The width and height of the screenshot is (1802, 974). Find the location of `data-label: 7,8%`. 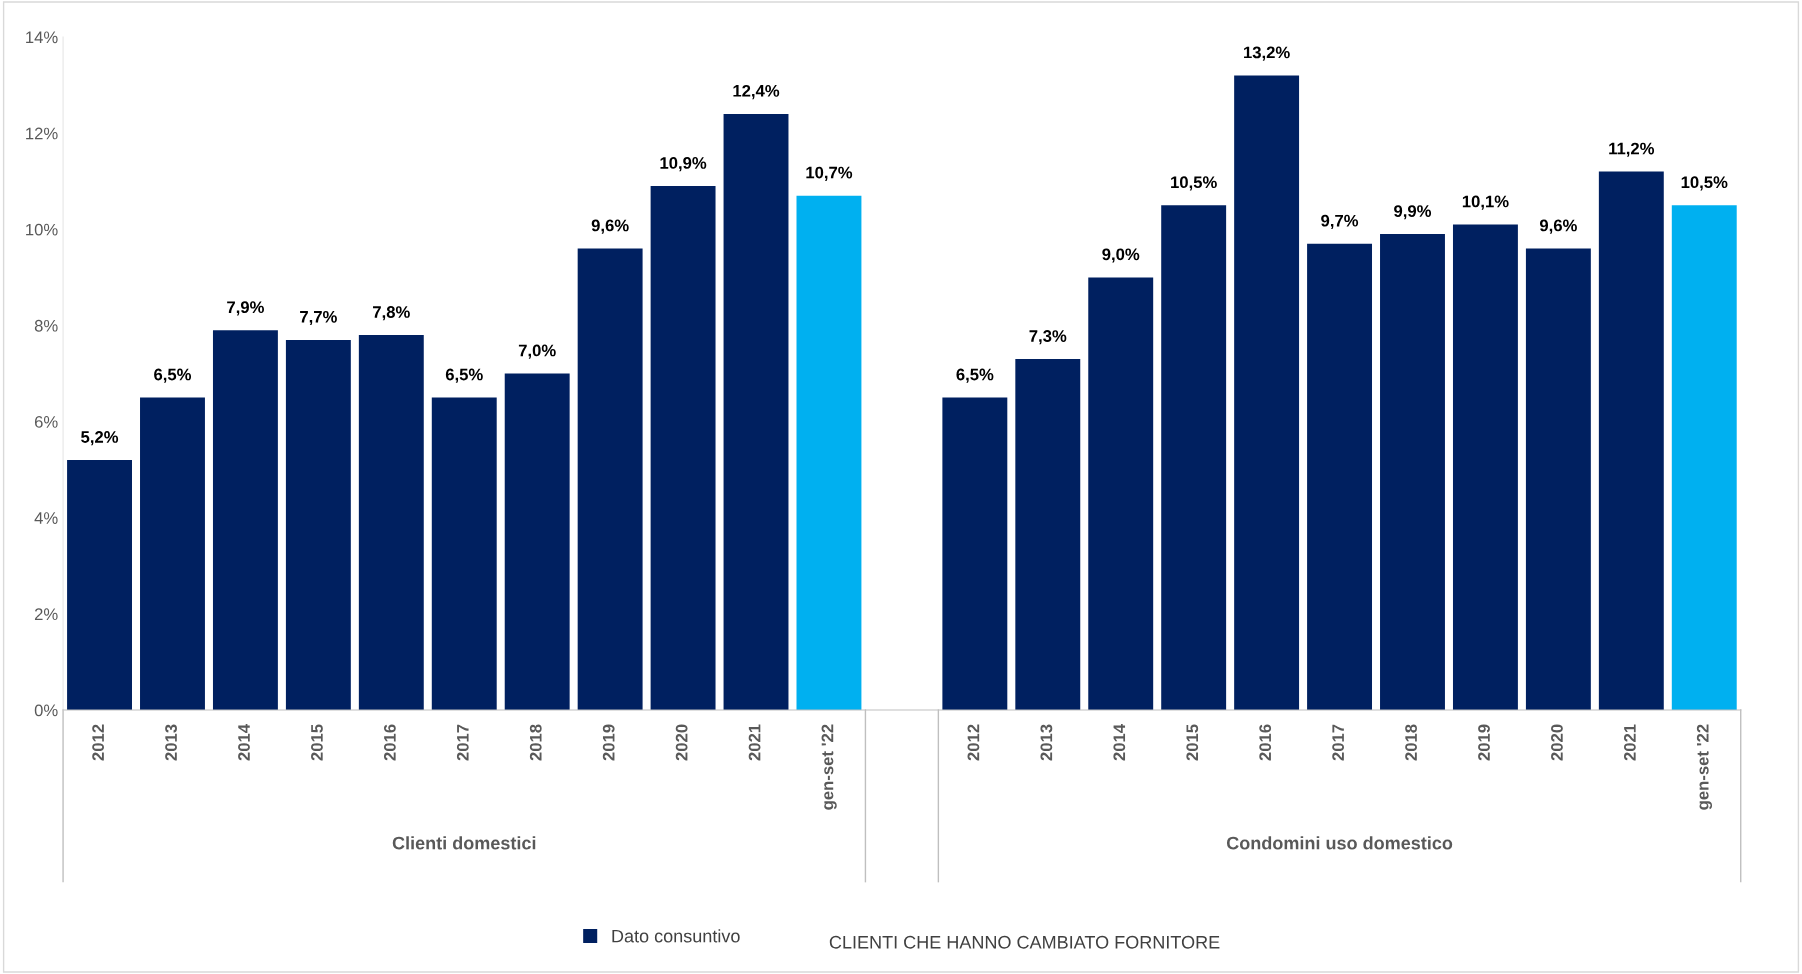

data-label: 7,8% is located at coordinates (391, 313).